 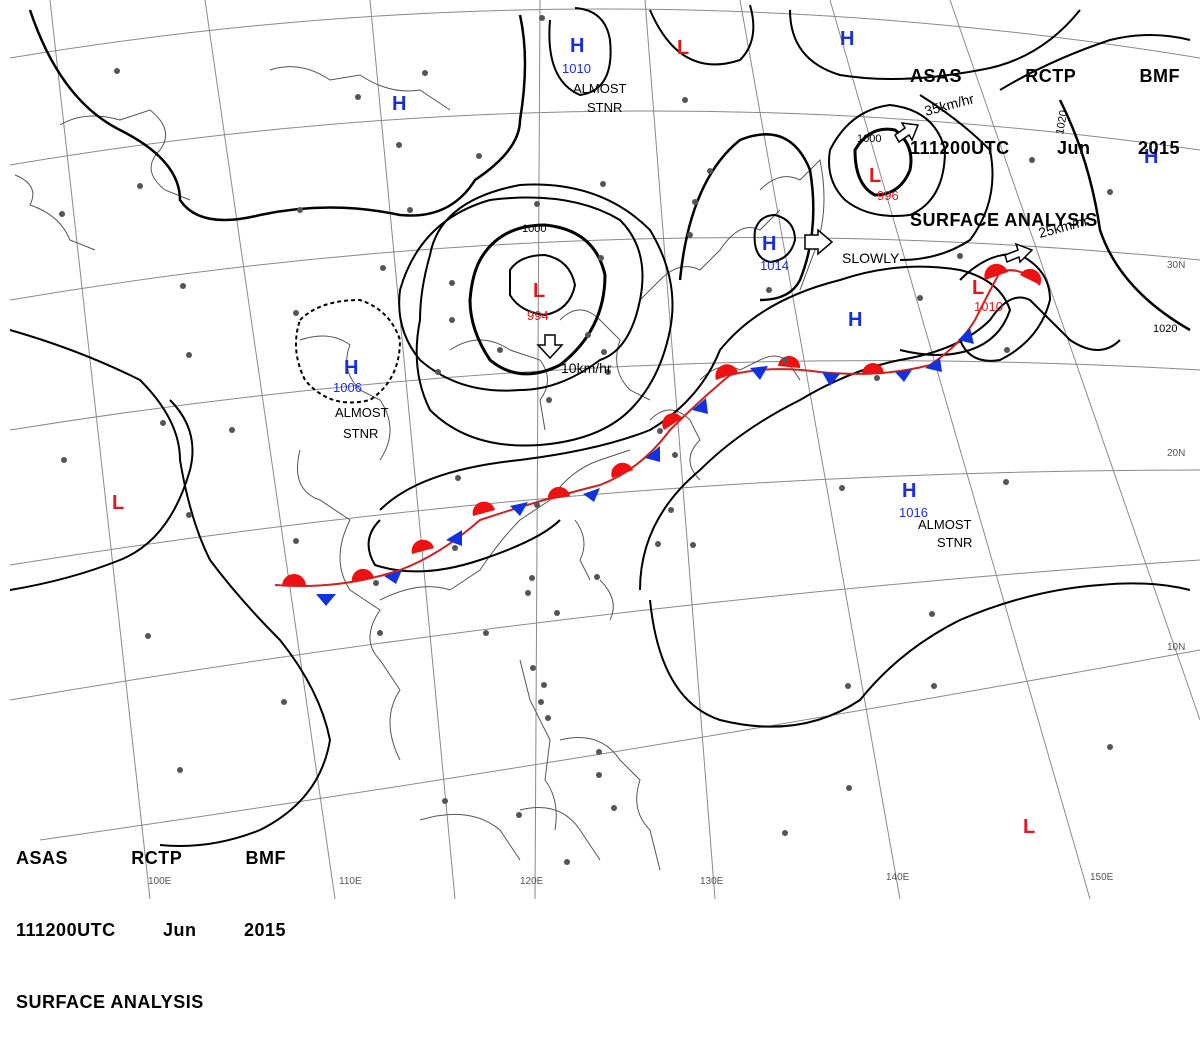 I want to click on low-center: L 994, so click(x=538, y=301).